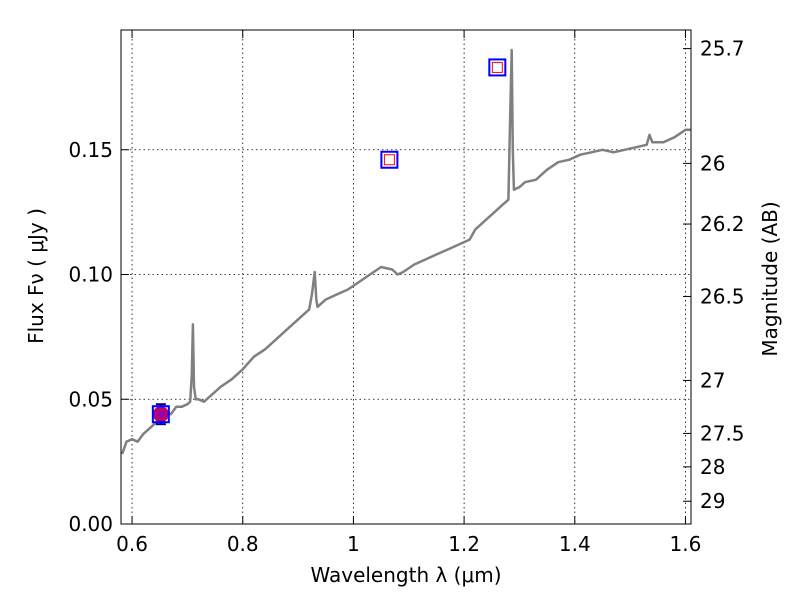 This screenshot has width=800, height=600. Describe the element at coordinates (722, 296) in the screenshot. I see `mag-tick-label: 26.5` at that location.